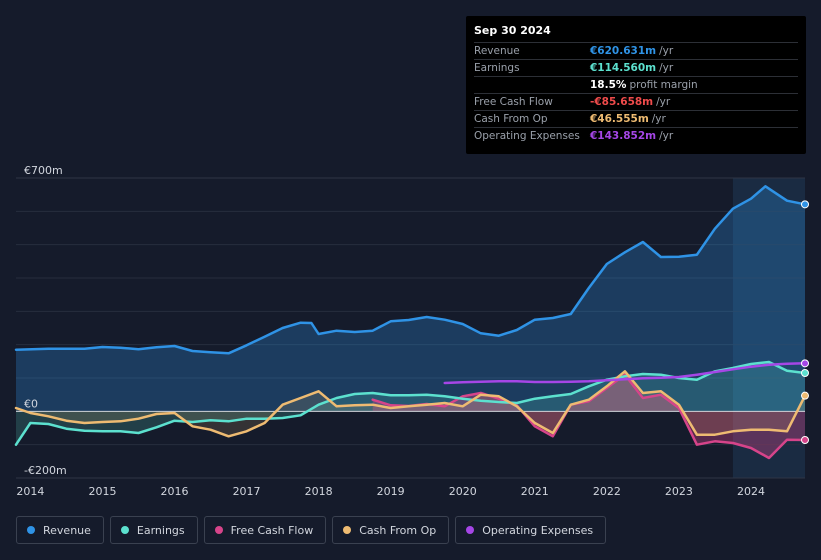 This screenshot has width=821, height=560. Describe the element at coordinates (805, 204) in the screenshot. I see `endpoint-marker-revenue` at that location.